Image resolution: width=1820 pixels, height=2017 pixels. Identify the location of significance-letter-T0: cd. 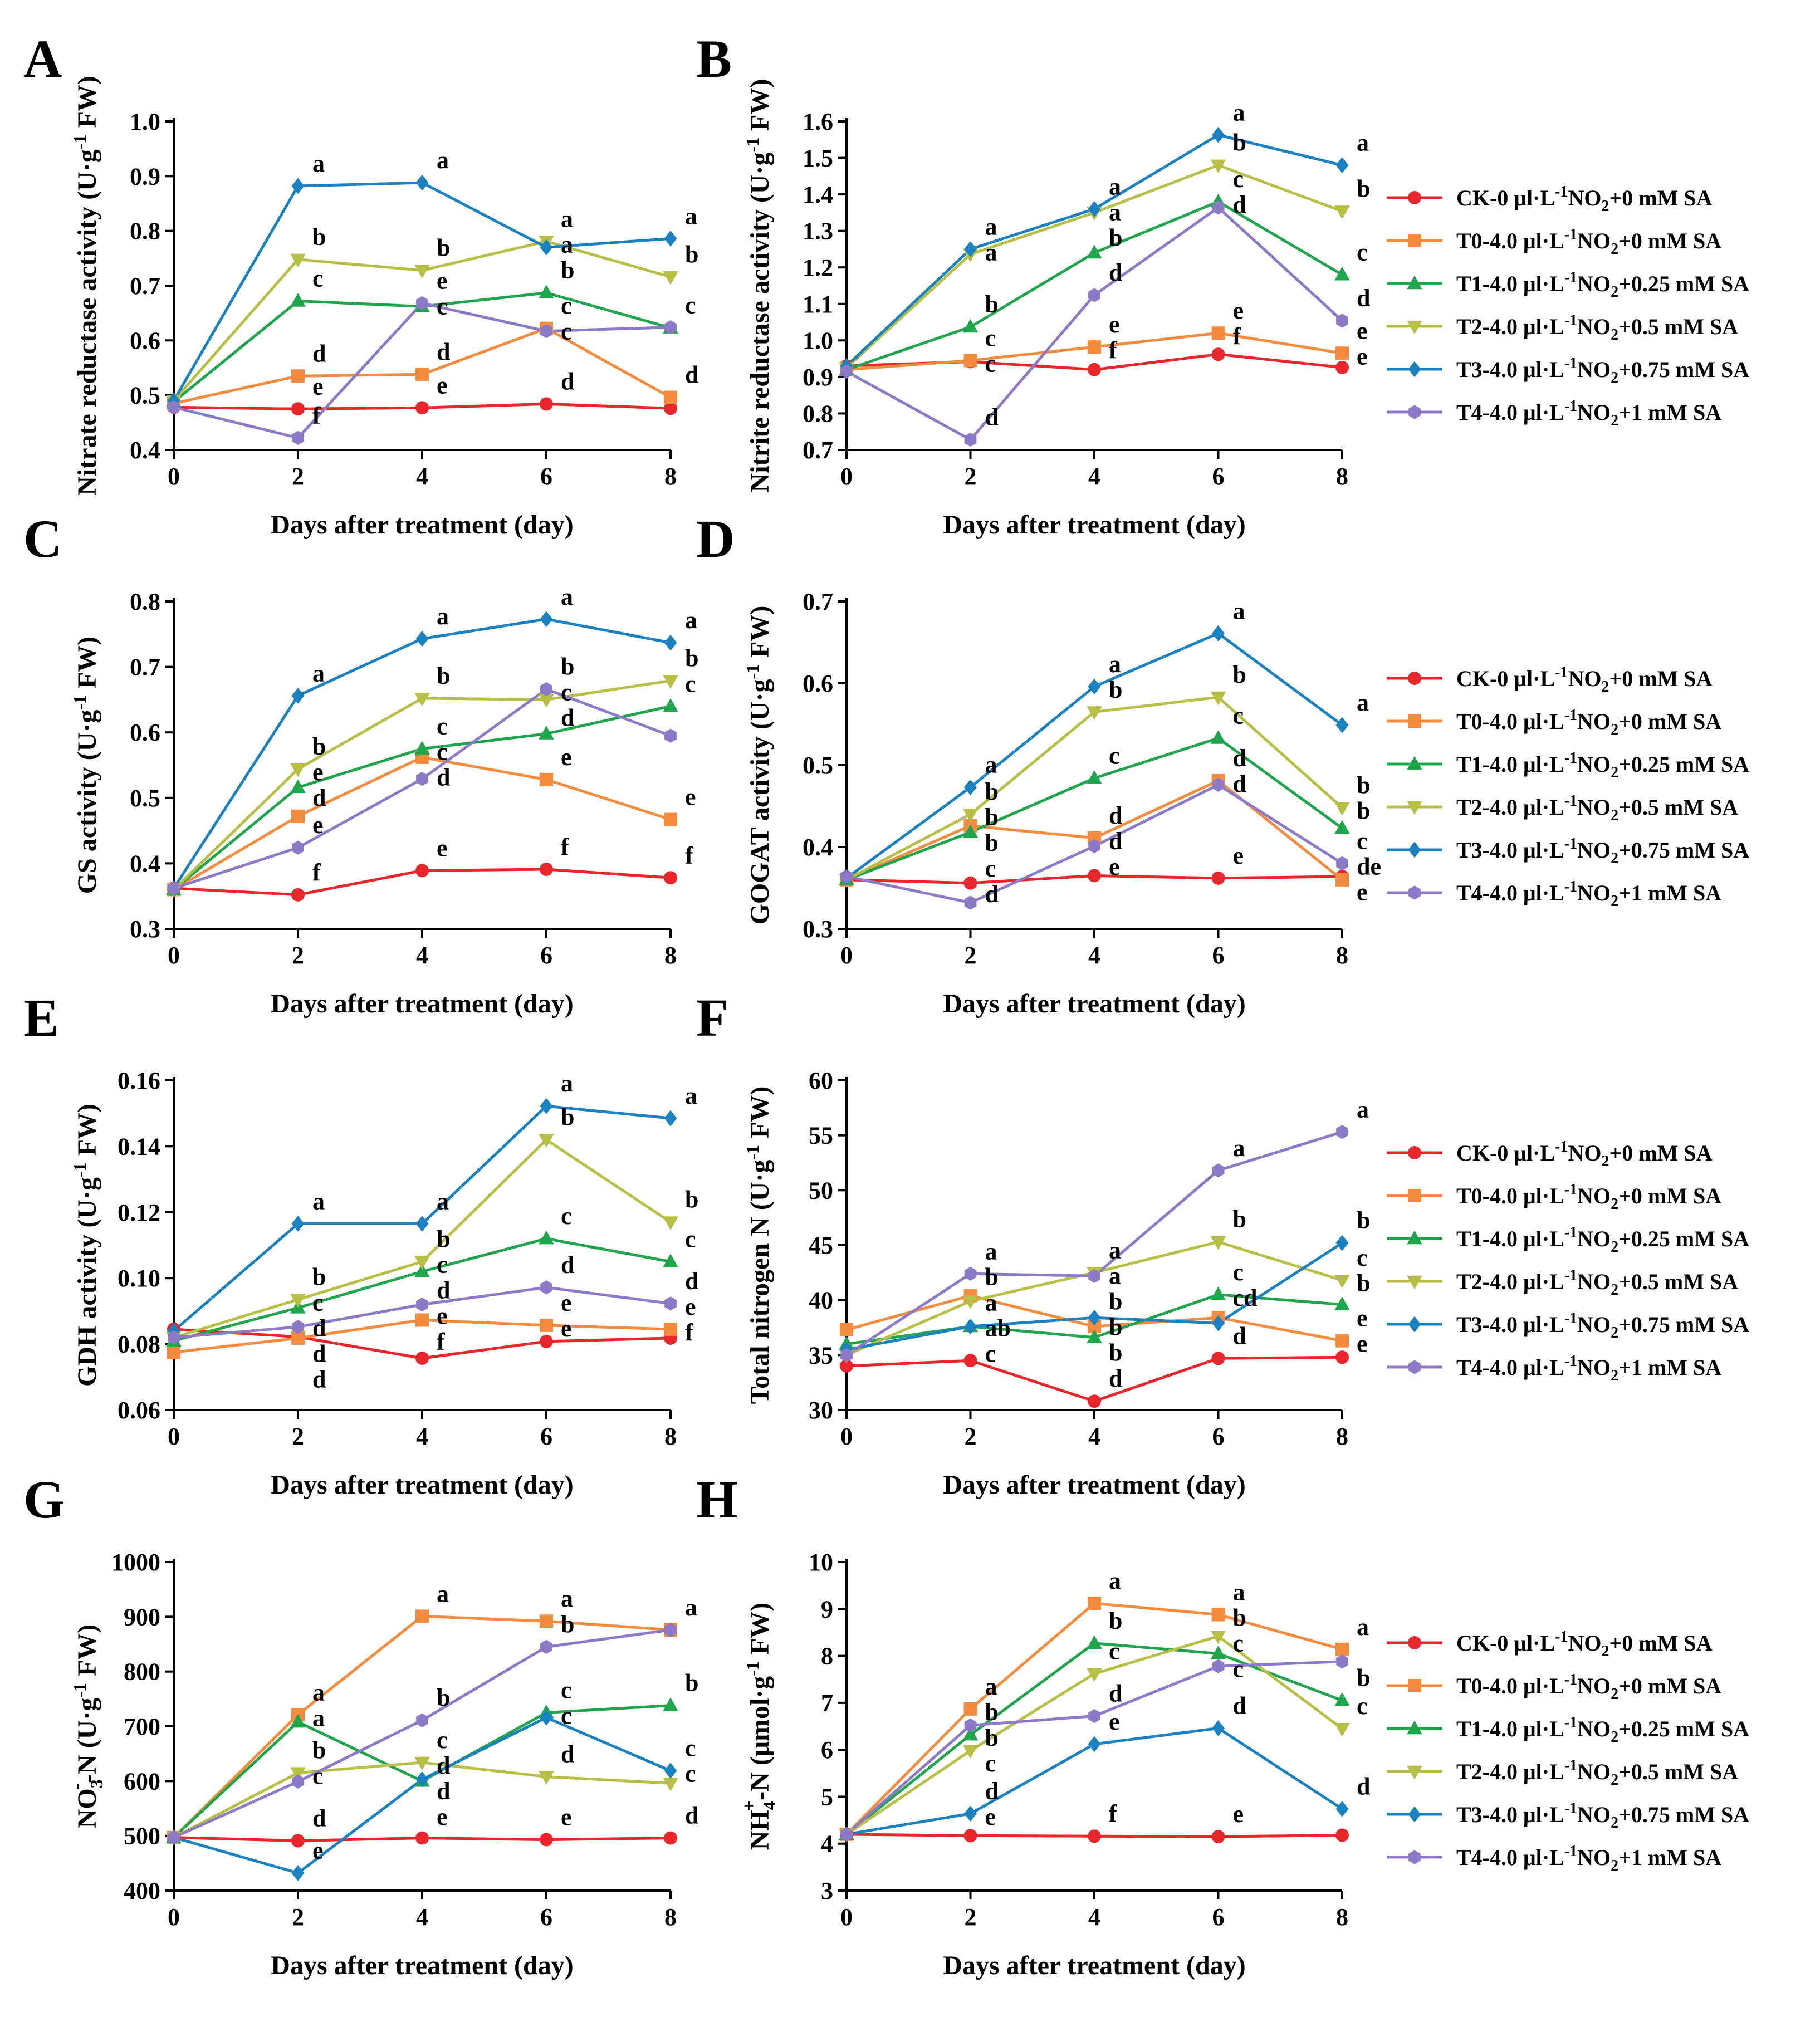
(1246, 1297).